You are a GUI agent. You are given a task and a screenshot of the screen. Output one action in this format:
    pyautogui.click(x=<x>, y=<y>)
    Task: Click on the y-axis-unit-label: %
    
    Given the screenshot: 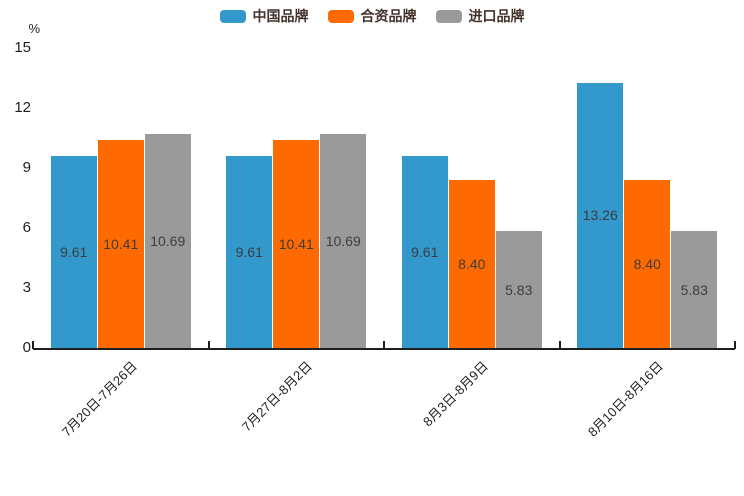 What is the action you would take?
    pyautogui.click(x=34, y=28)
    